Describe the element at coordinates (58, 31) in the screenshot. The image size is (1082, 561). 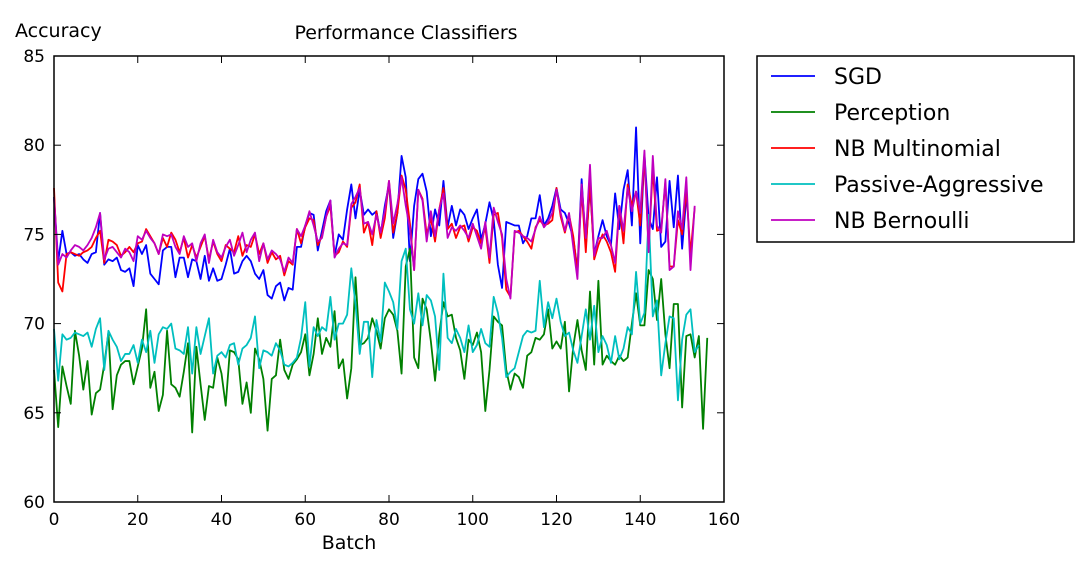
I see `y-axis-label: Accuracy` at that location.